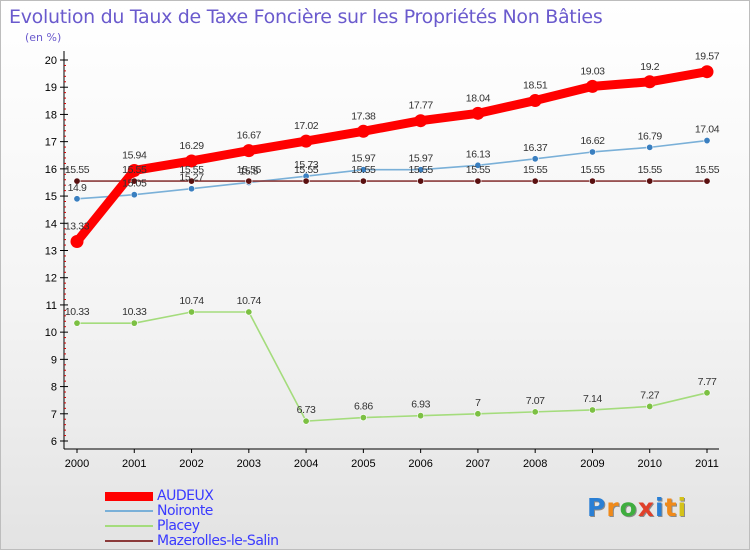  What do you see at coordinates (51, 252) in the screenshot?
I see `y-tick-label: 13` at bounding box center [51, 252].